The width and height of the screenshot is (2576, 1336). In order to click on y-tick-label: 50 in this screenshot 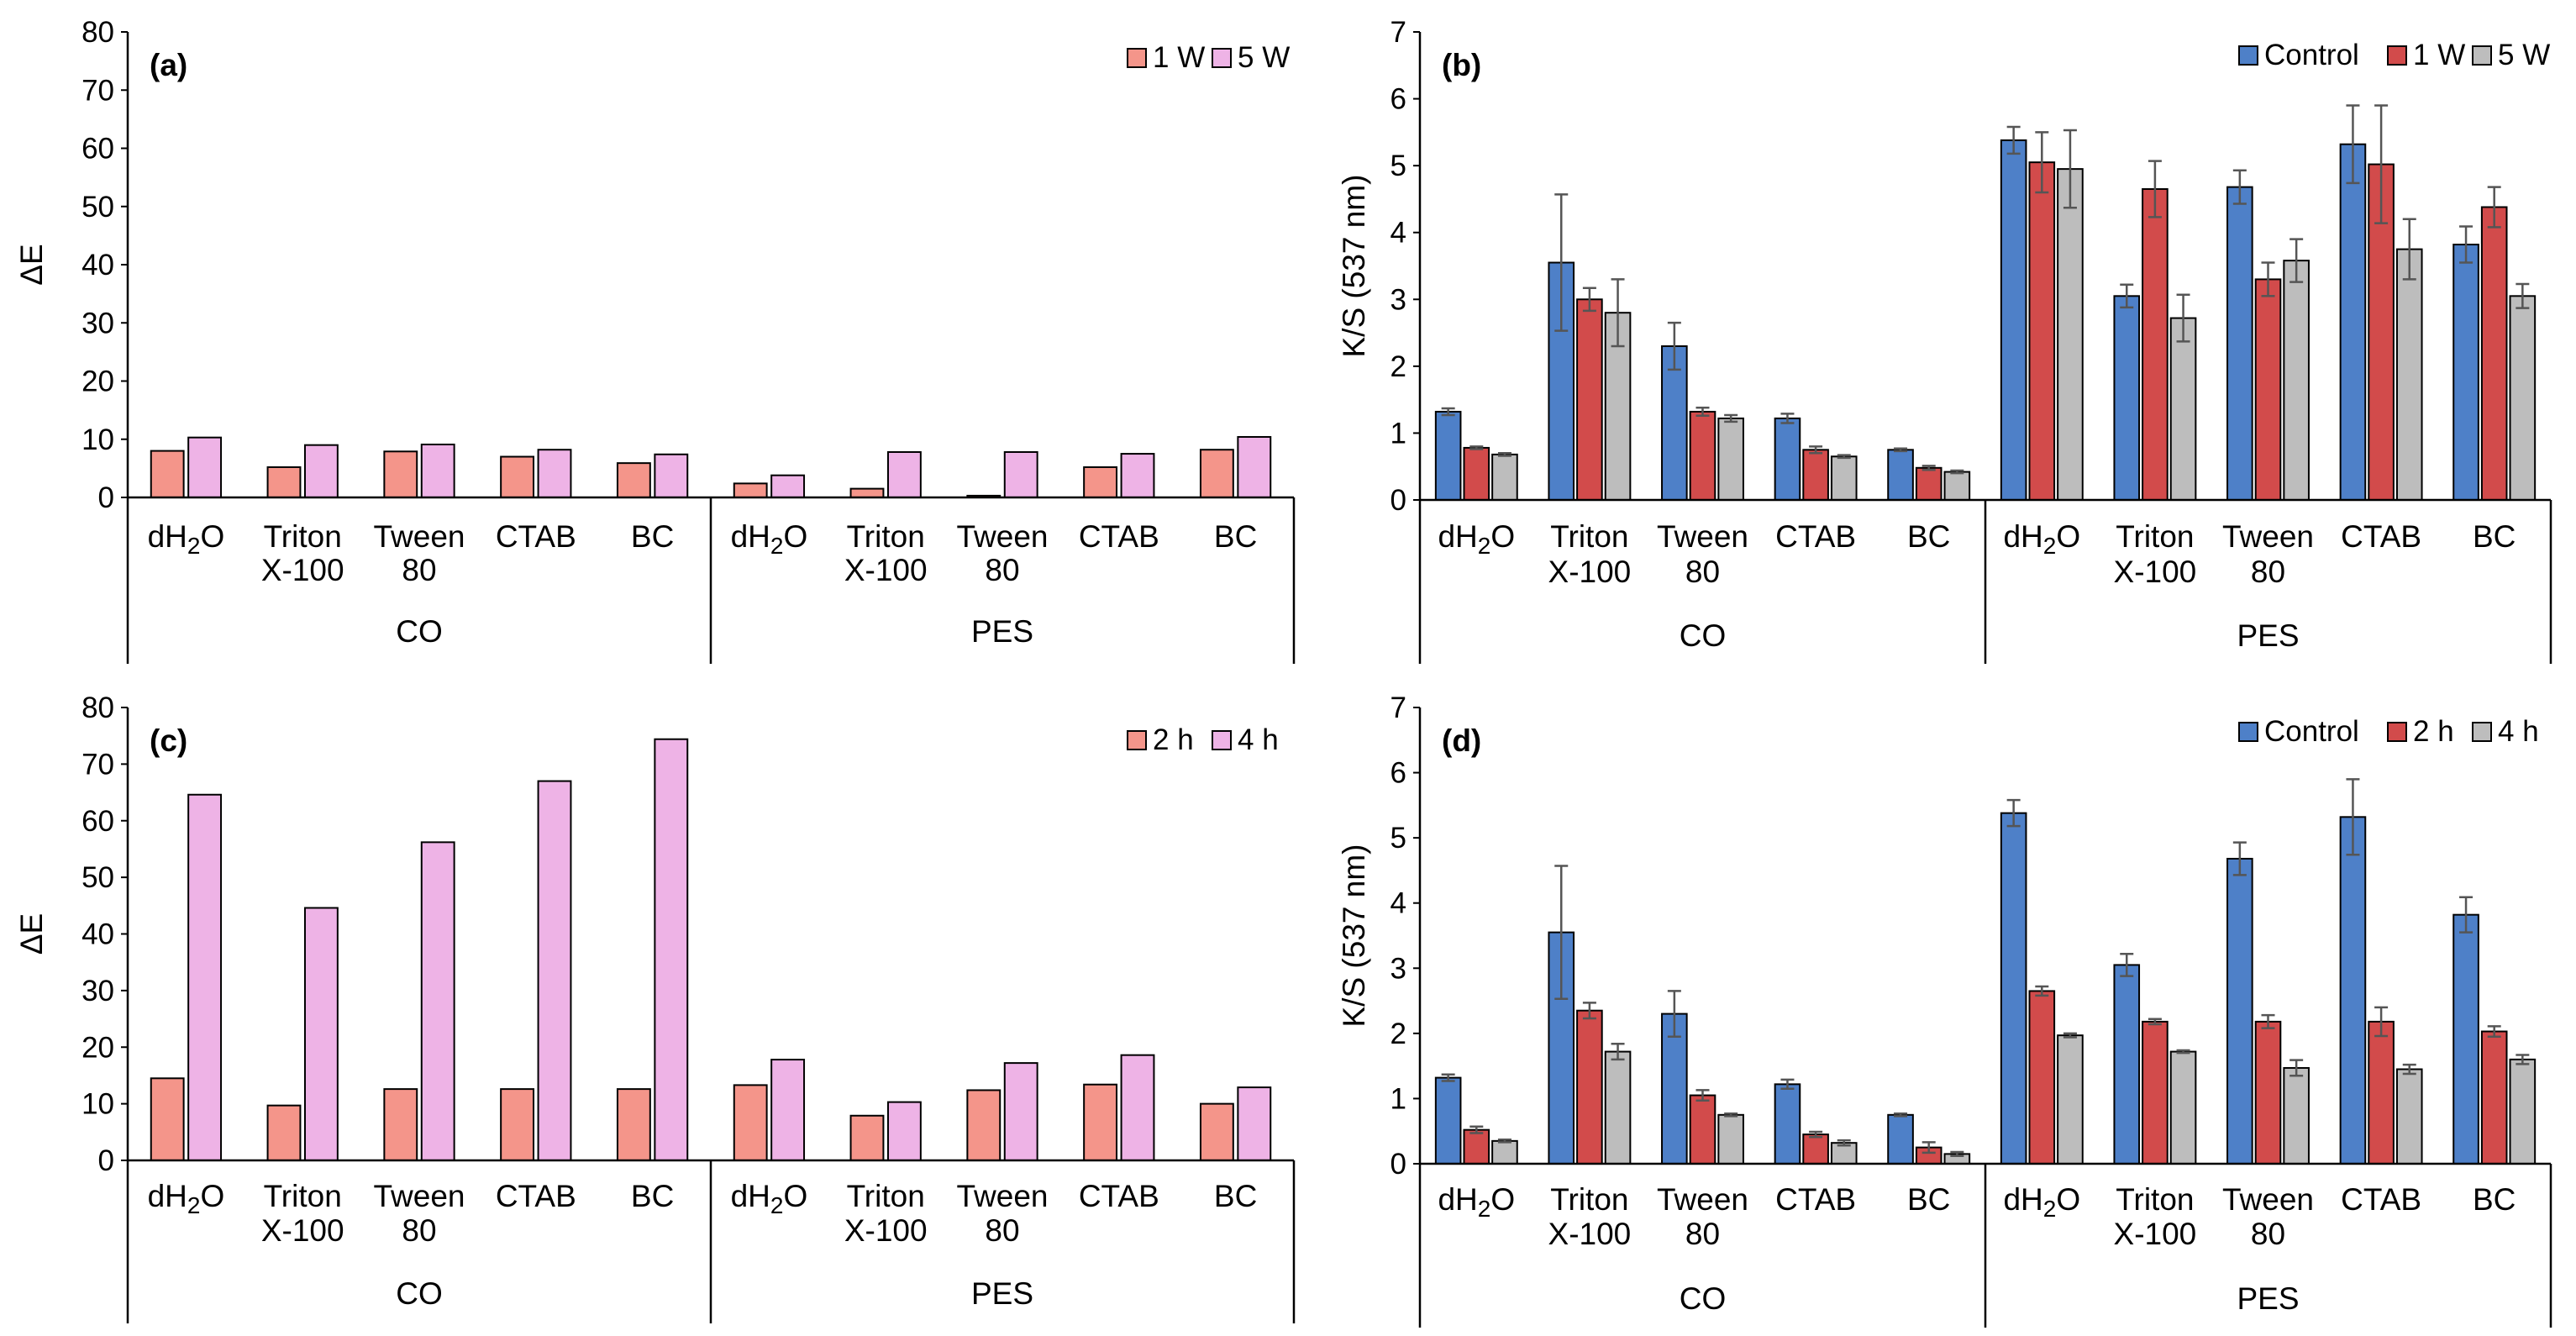, I will do `click(97, 877)`.